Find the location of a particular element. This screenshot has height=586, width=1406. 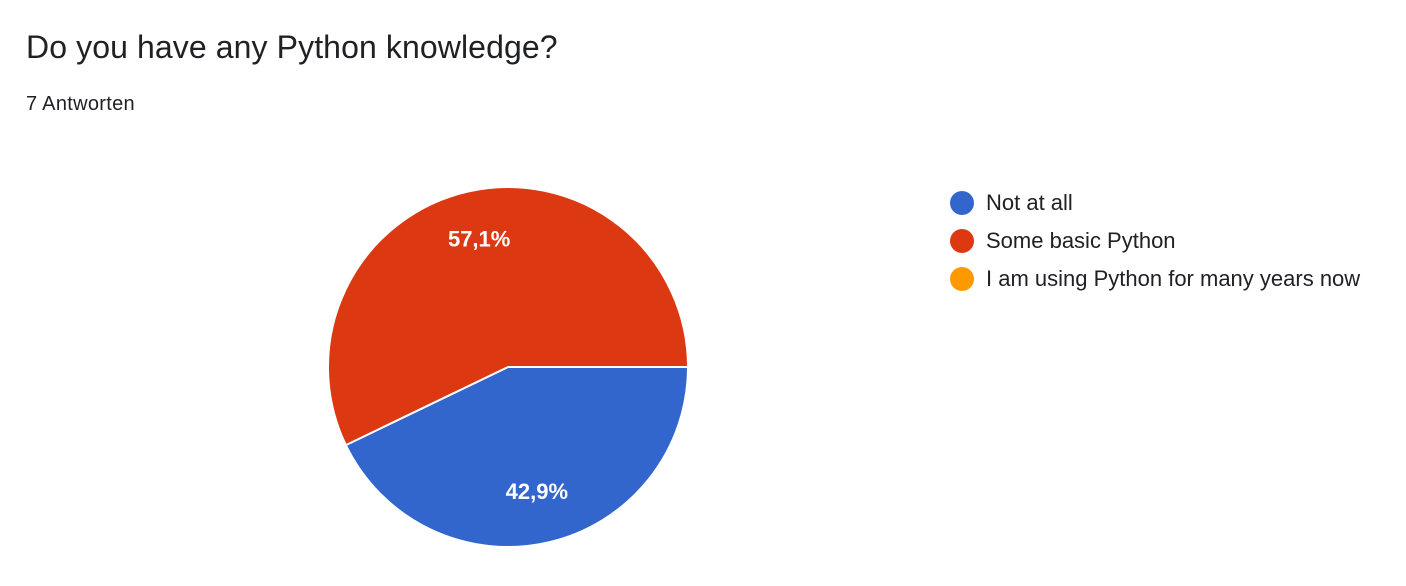

legend-item: Not at all is located at coordinates (1155, 203).